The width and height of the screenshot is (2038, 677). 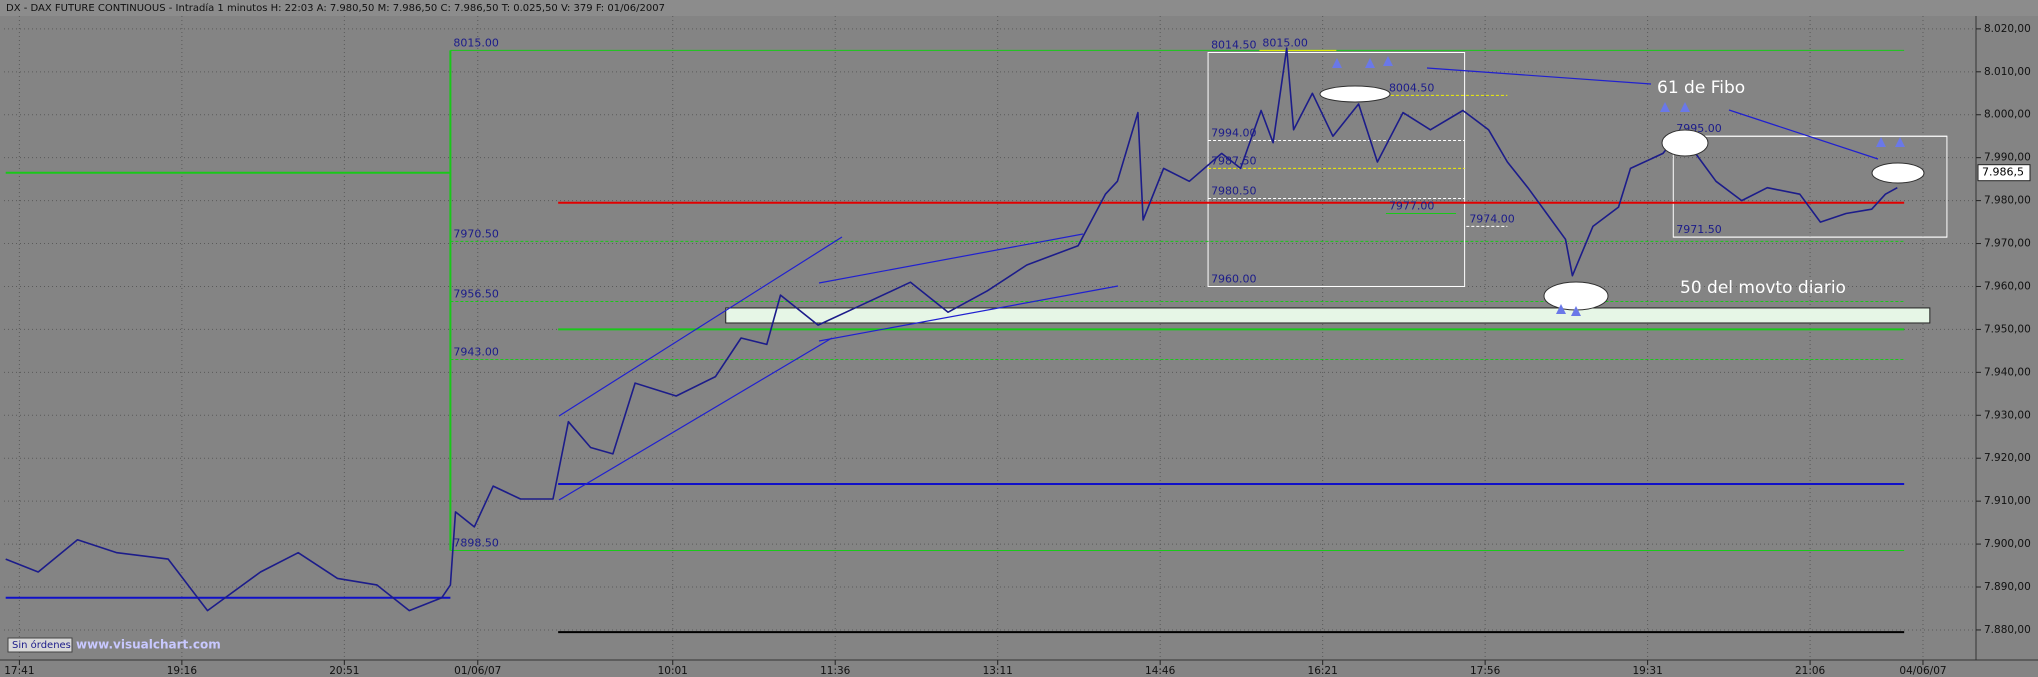 What do you see at coordinates (835, 671) in the screenshot?
I see `x-tick-label: 11:36` at bounding box center [835, 671].